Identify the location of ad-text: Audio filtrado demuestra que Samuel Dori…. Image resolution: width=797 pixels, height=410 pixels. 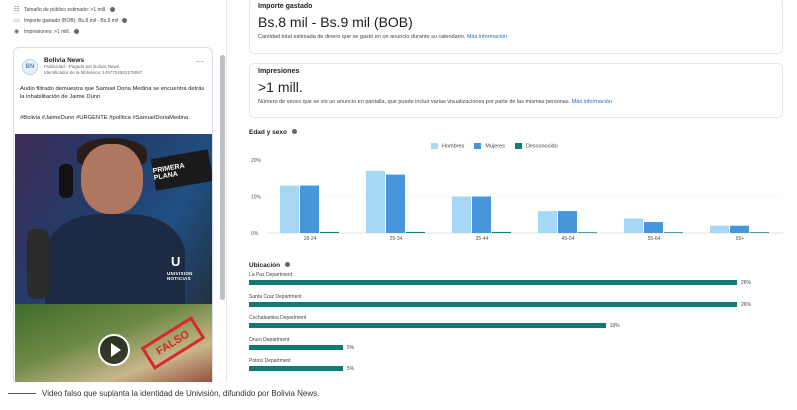
(112, 93).